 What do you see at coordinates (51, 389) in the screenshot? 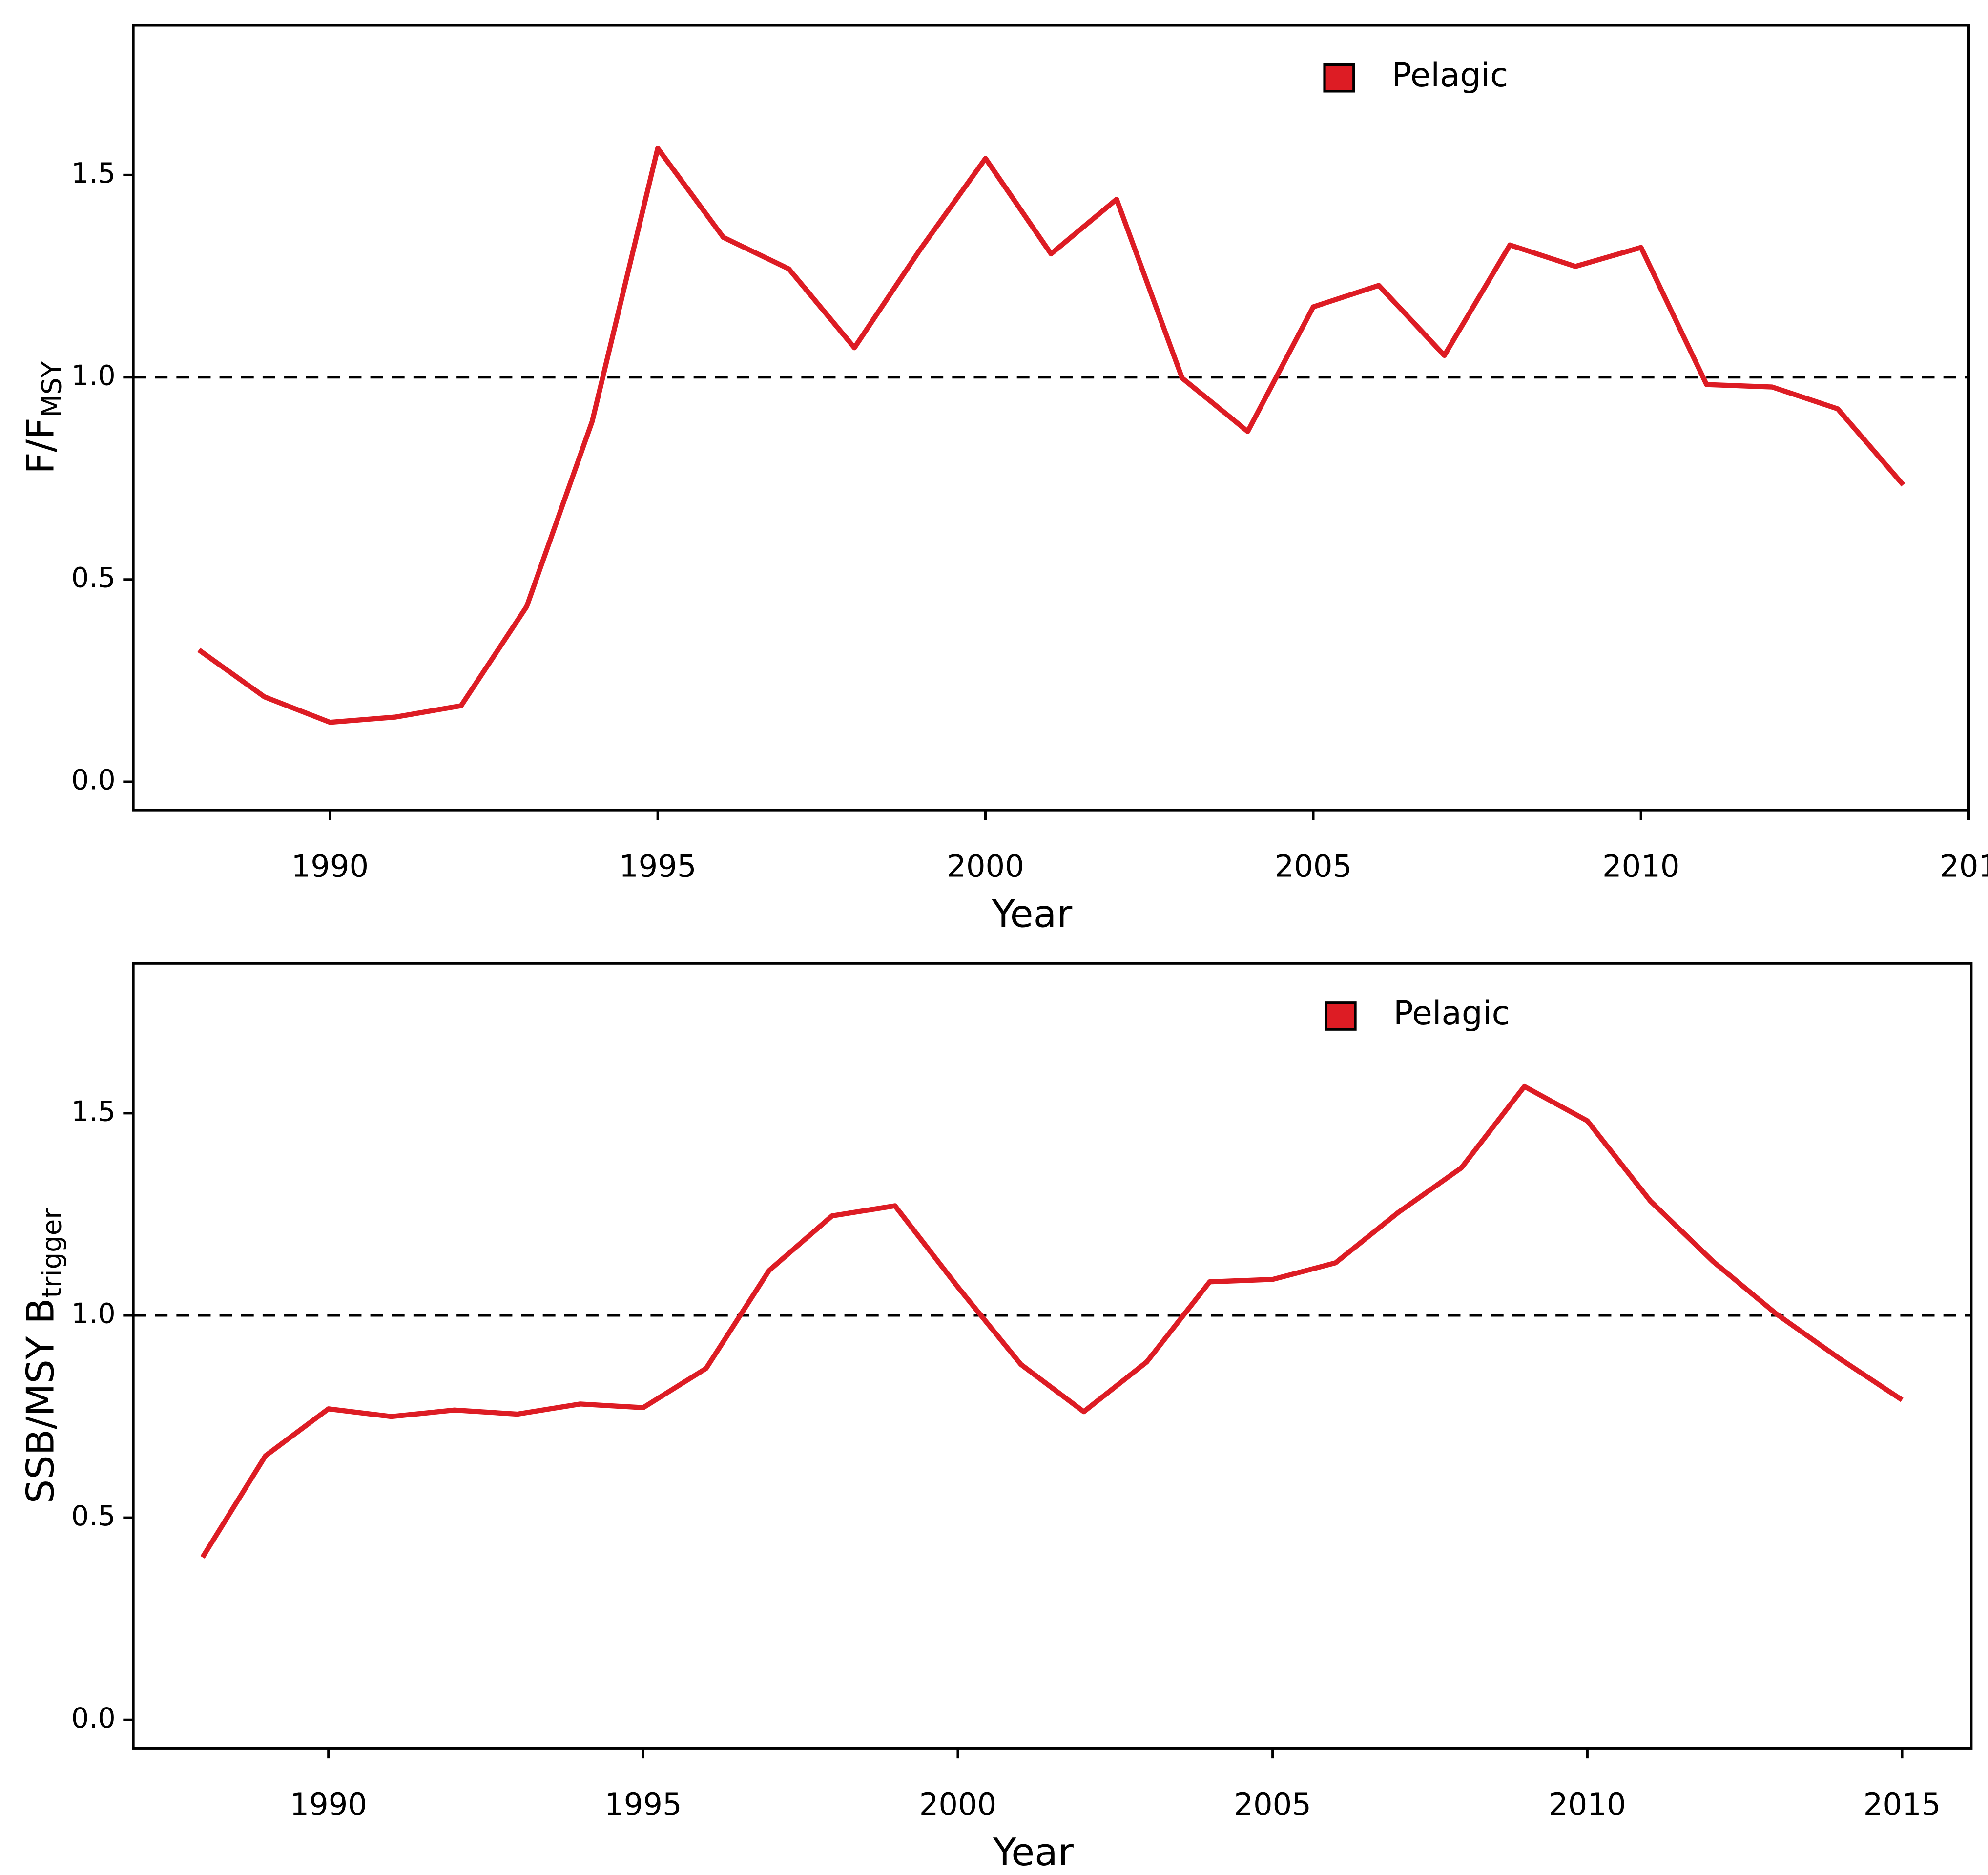
I see `y-axis-label-sub: MSY` at bounding box center [51, 389].